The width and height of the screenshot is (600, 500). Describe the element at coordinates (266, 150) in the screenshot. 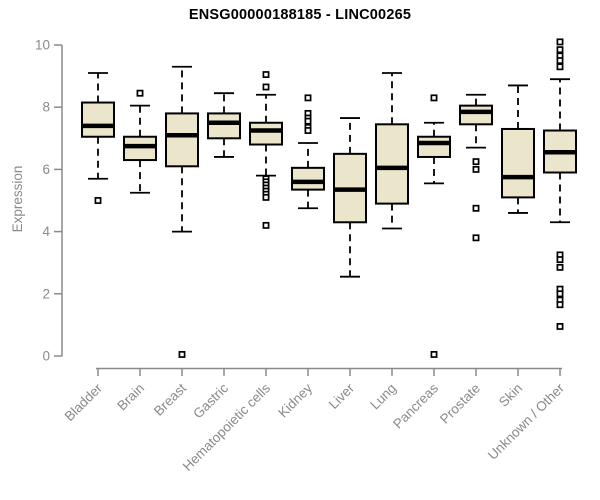

I see `box-hematopoietic-cells` at that location.